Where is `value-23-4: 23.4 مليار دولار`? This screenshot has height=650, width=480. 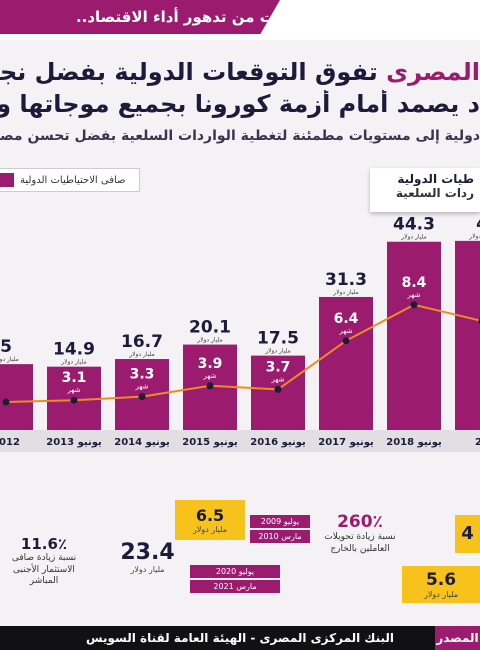
value-23-4: 23.4 مليار دولار is located at coordinates (147, 557).